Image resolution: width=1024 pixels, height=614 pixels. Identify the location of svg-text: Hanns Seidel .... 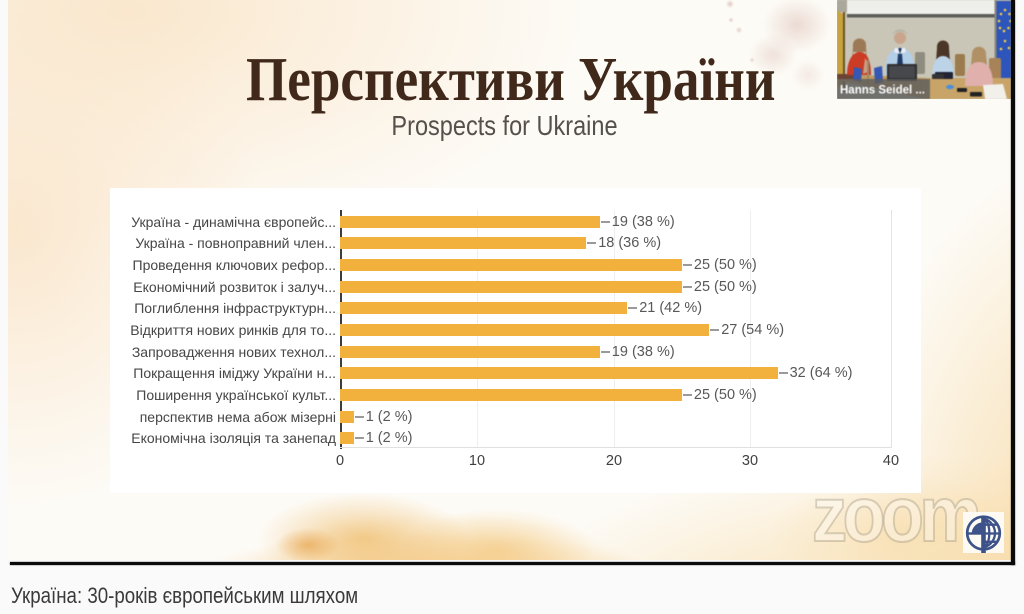
(882, 91).